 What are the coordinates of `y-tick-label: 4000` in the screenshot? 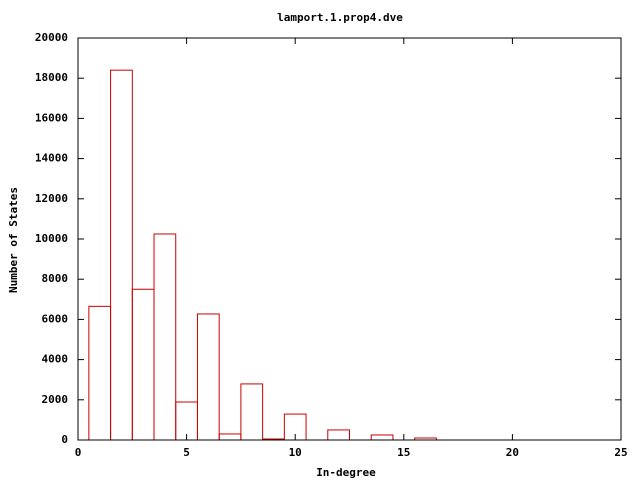 It's located at (55, 359).